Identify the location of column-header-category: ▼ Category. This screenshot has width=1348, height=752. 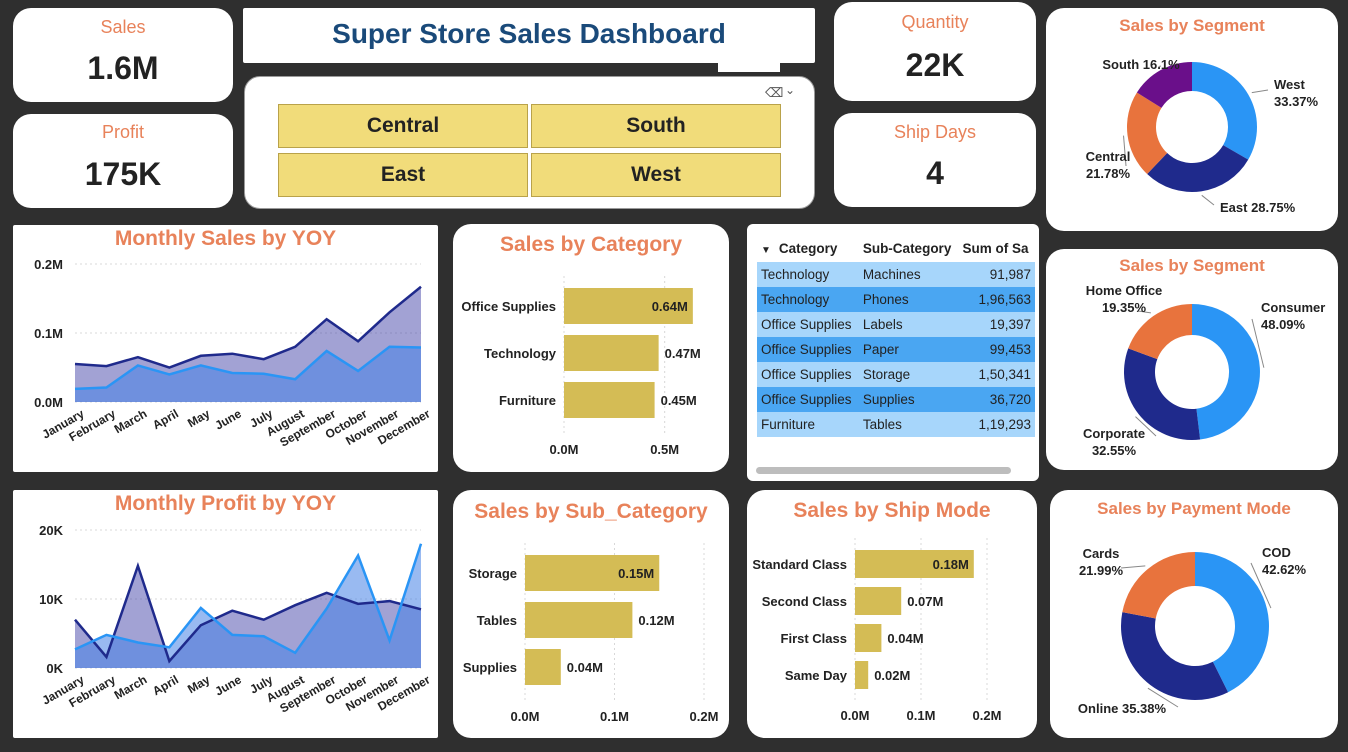
(799, 248).